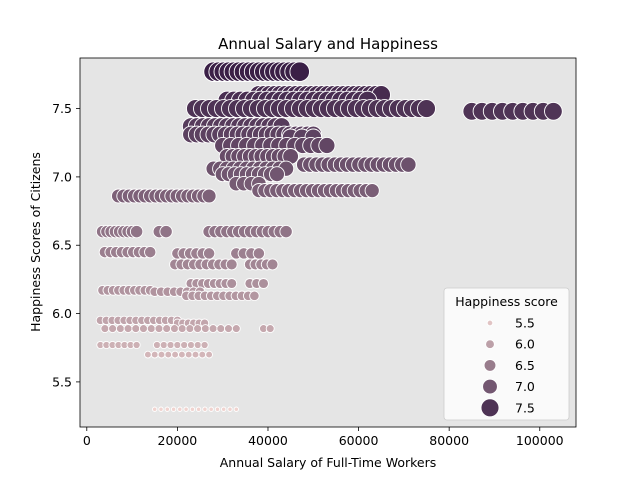 This screenshot has width=640, height=480. What do you see at coordinates (525, 365) in the screenshot?
I see `legend-label: 6.5` at bounding box center [525, 365].